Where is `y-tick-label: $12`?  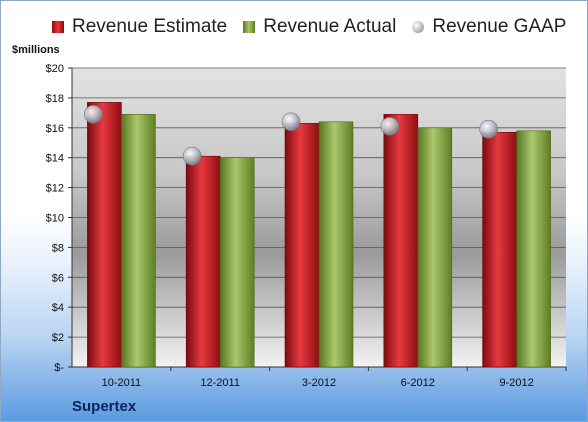 y-tick-label: $12 is located at coordinates (55, 189).